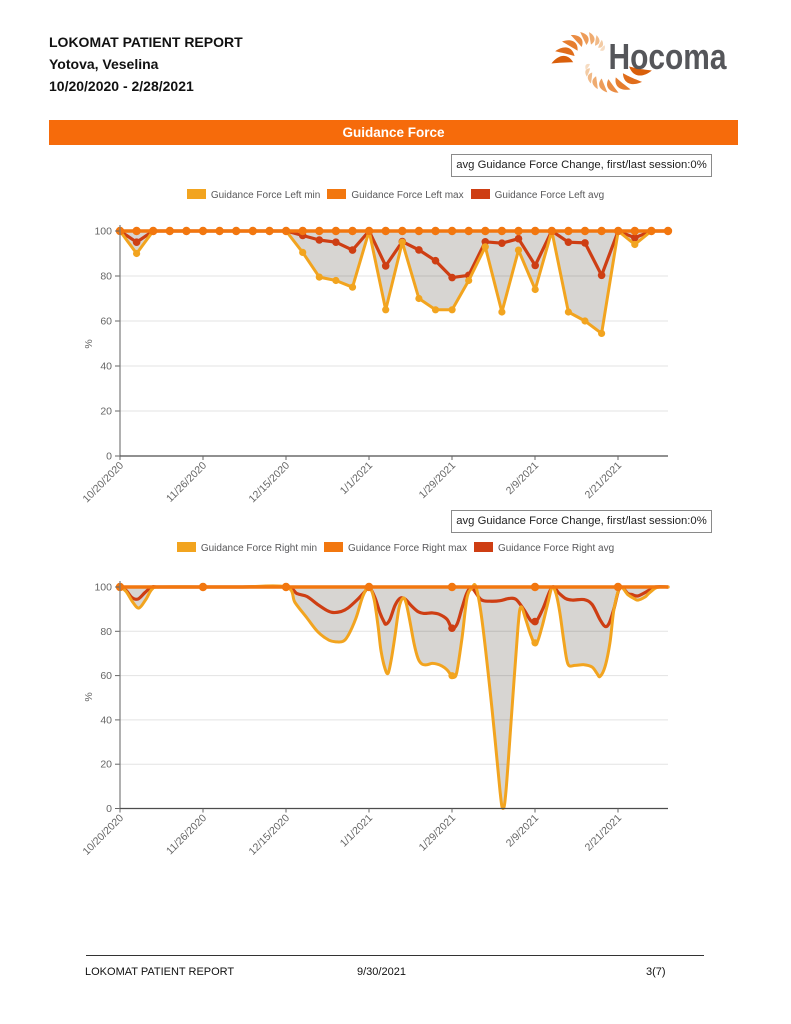 This screenshot has width=791, height=1024. What do you see at coordinates (186, 834) in the screenshot?
I see `svg-text: 11/26/2020` at bounding box center [186, 834].